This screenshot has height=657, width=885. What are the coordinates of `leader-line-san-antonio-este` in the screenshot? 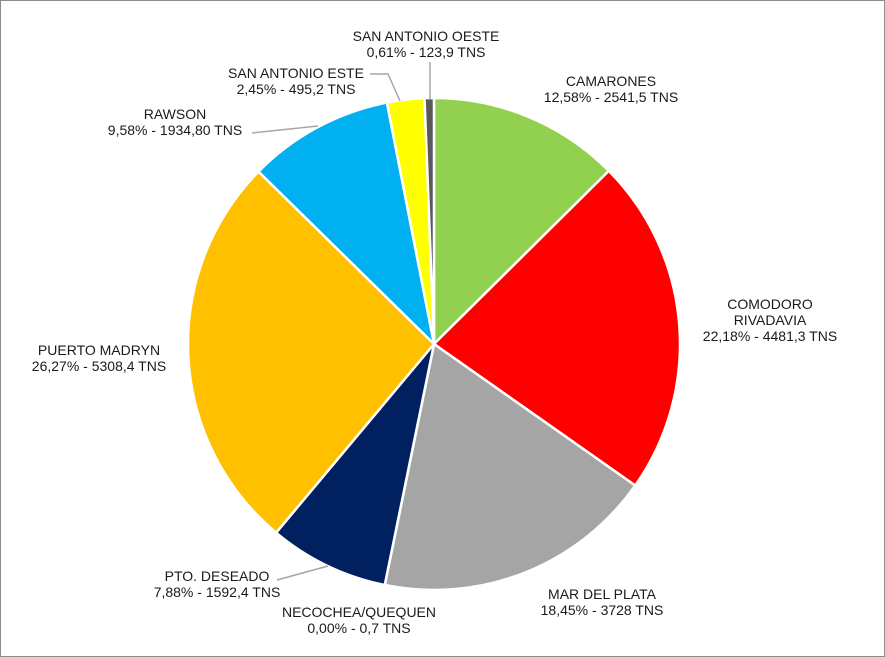 It's located at (385, 87).